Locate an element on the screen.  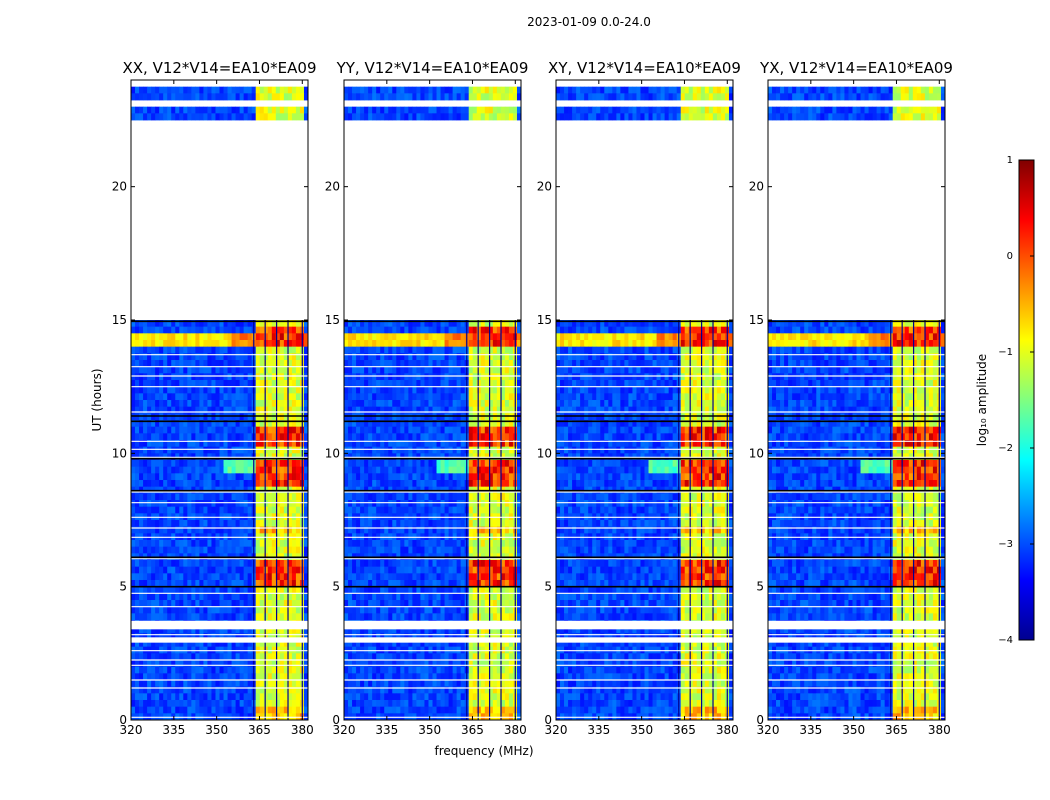
y-tick-label: 5 is located at coordinates (123, 587).